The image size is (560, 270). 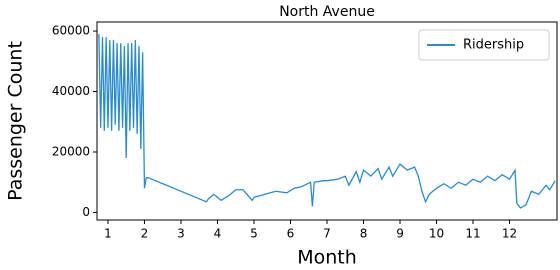 I want to click on y-tick-label: 20000, so click(x=71, y=151).